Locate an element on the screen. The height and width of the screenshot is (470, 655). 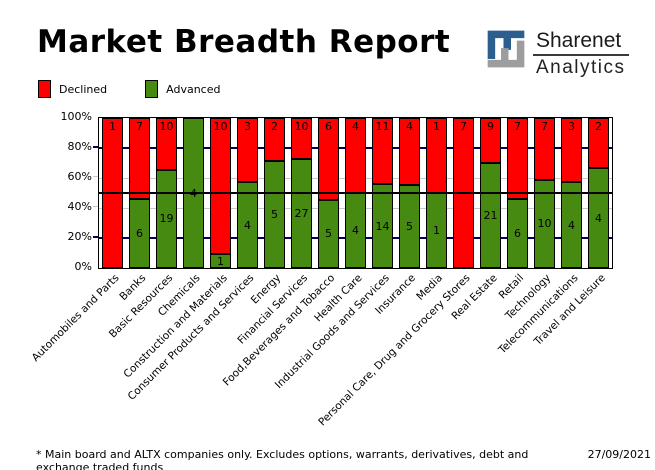
y-axis-tick-label: 100% is located at coordinates (76, 116).